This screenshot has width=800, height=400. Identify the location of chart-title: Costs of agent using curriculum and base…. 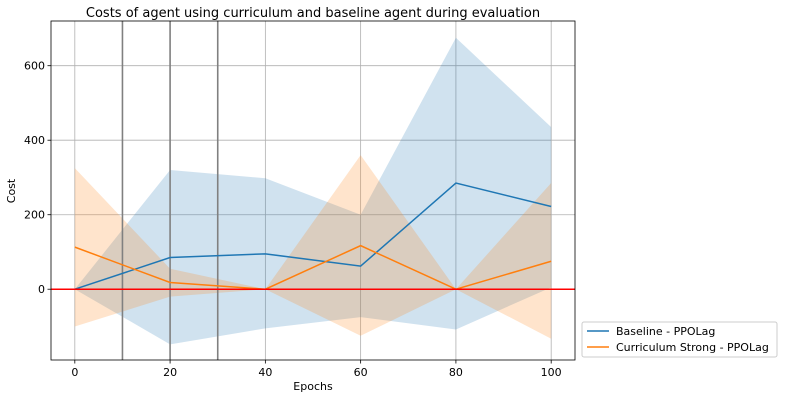
(313, 13).